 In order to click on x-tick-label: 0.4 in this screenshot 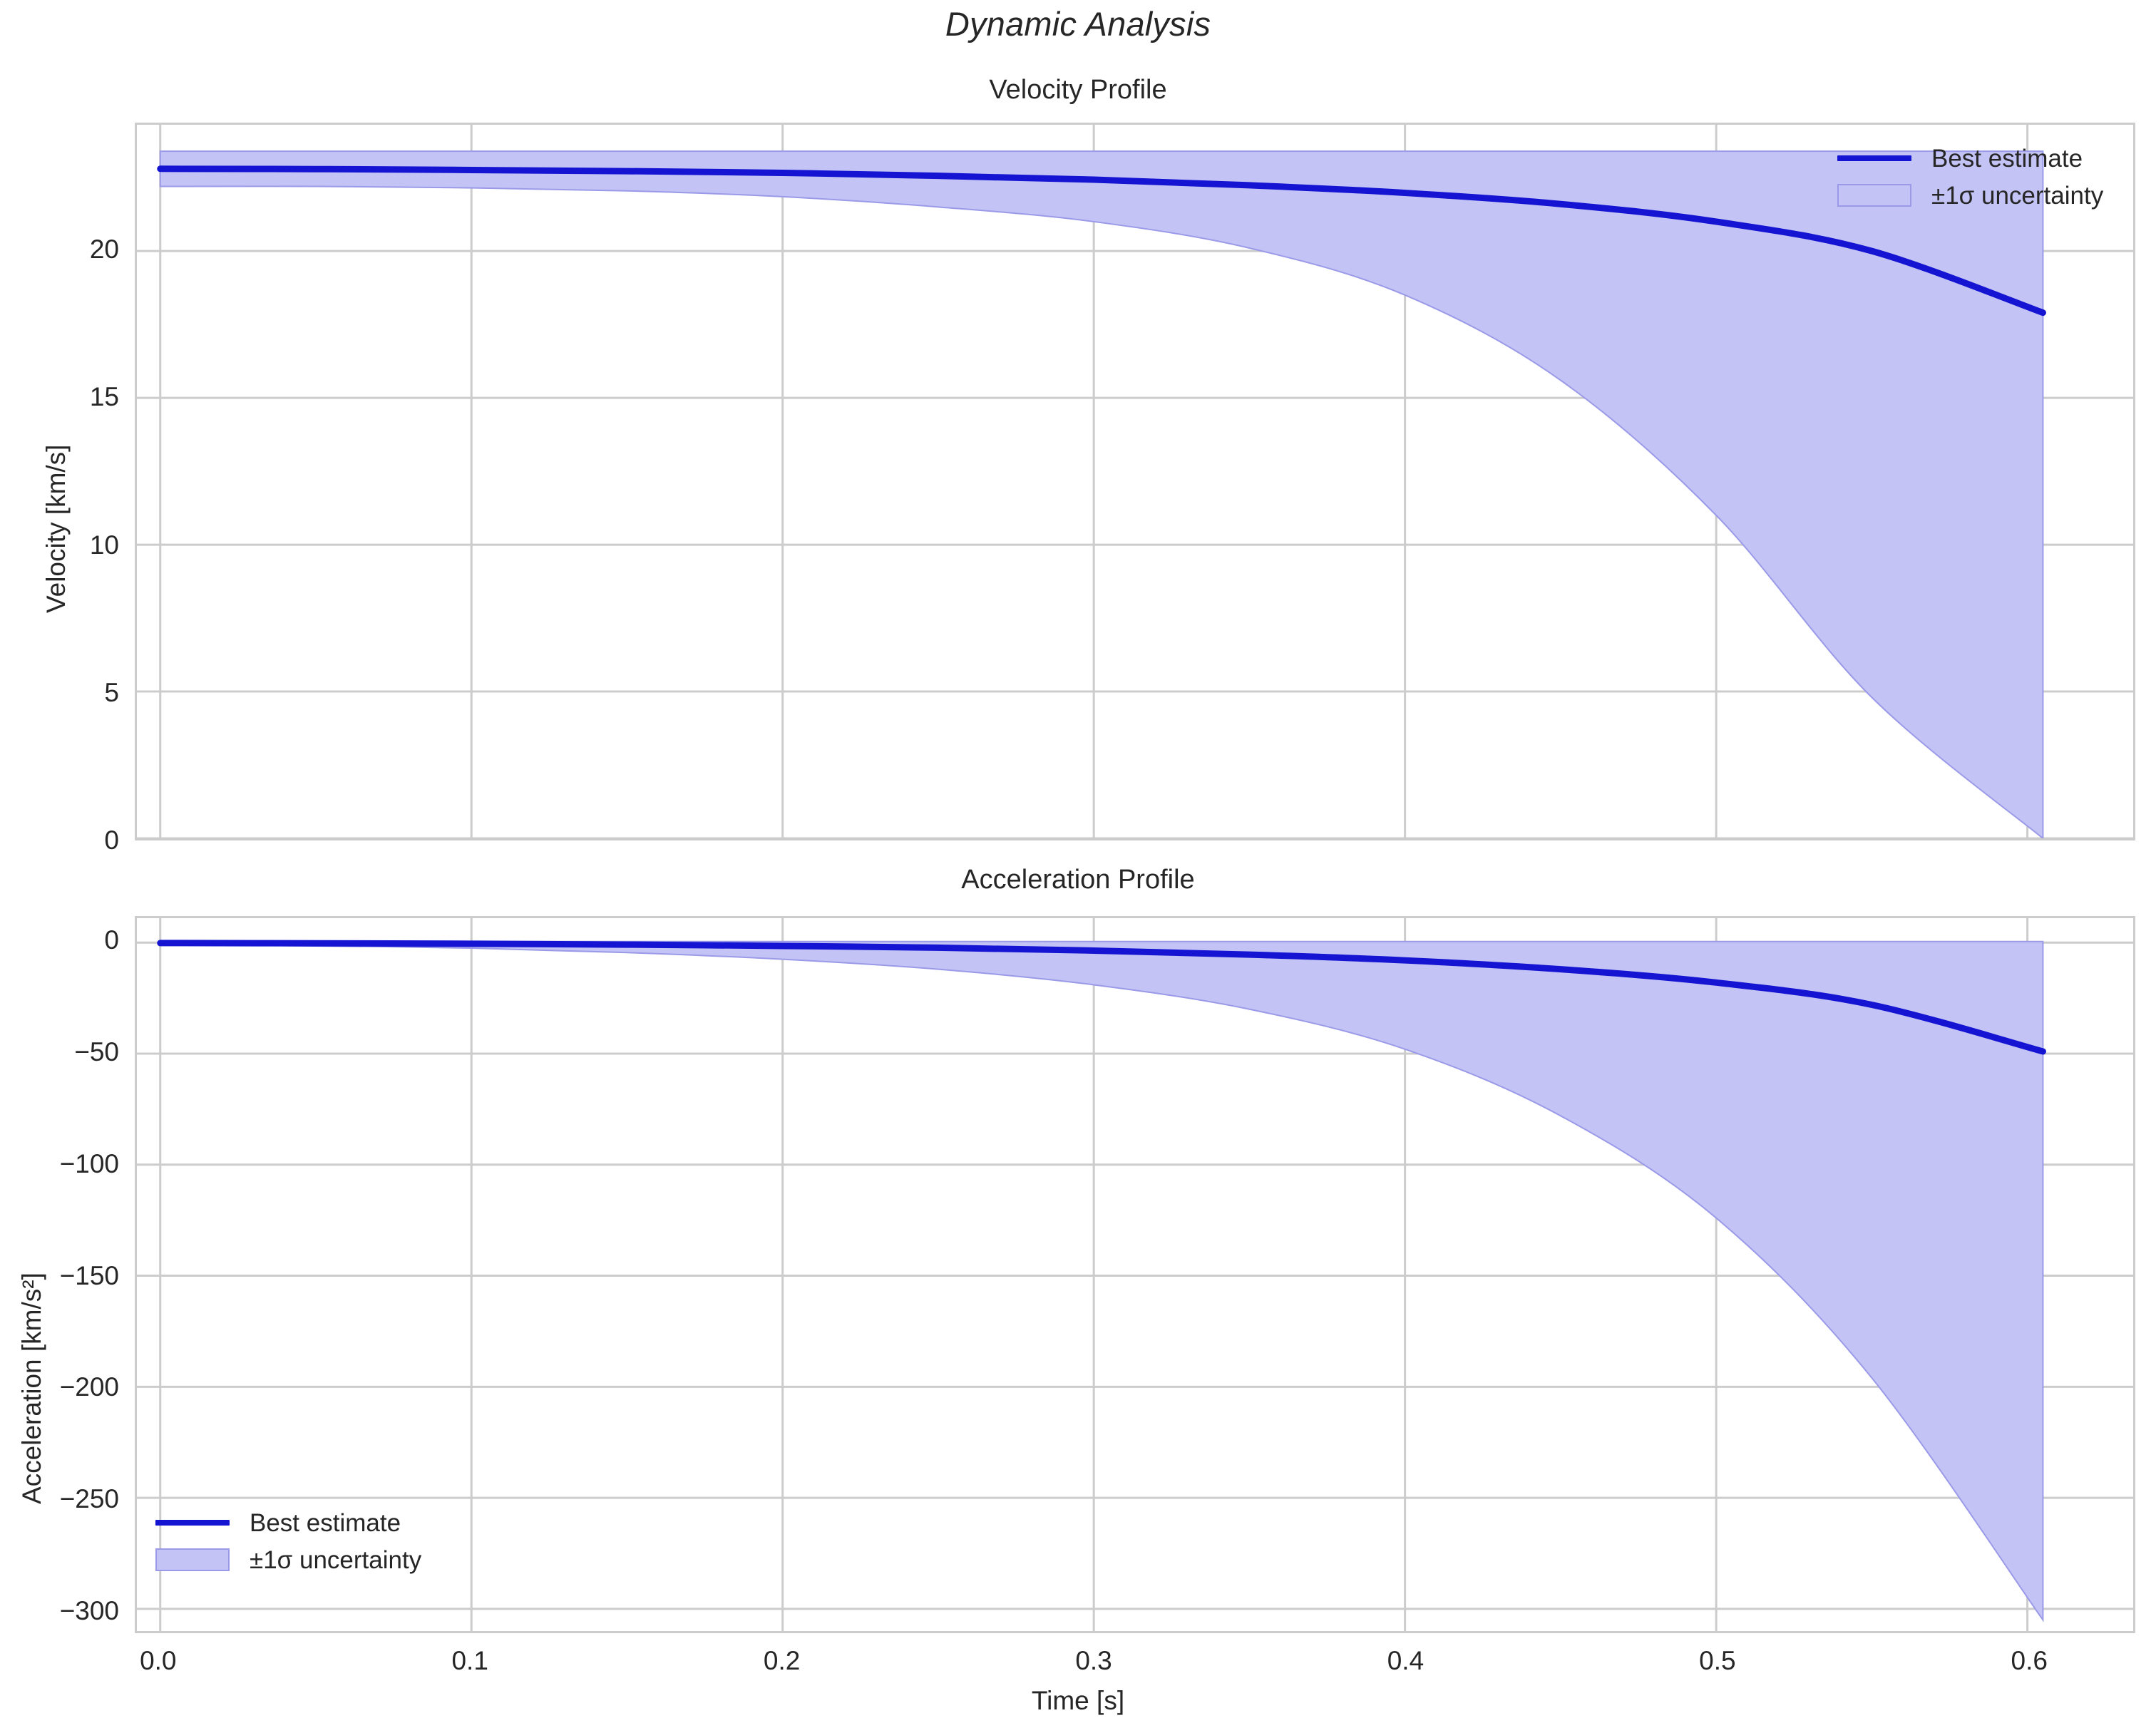, I will do `click(1405, 1660)`.